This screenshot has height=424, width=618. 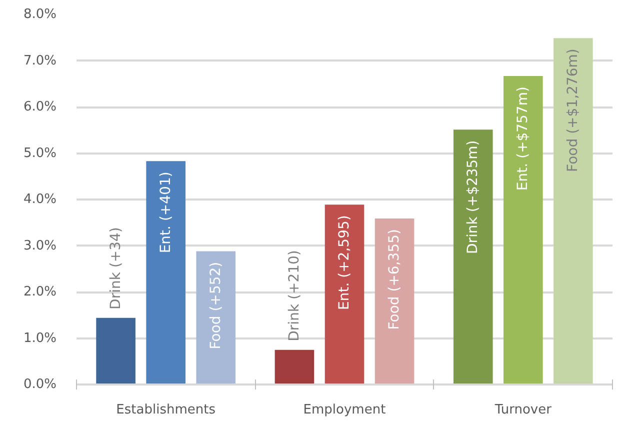 I want to click on x-tick-label: Establishments, so click(x=166, y=410).